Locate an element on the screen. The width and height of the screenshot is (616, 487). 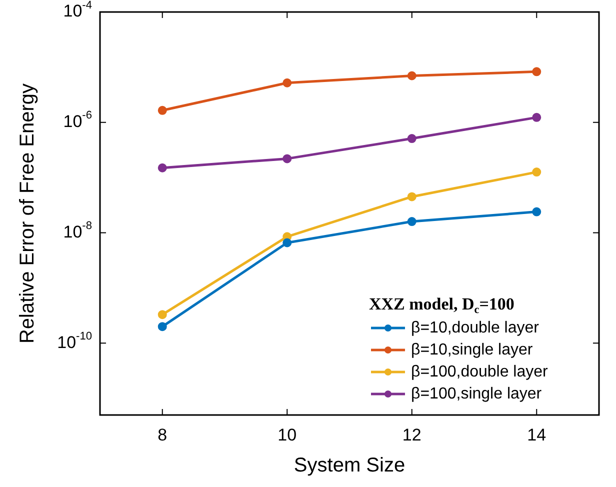
x-tick-label: 12 is located at coordinates (412, 435).